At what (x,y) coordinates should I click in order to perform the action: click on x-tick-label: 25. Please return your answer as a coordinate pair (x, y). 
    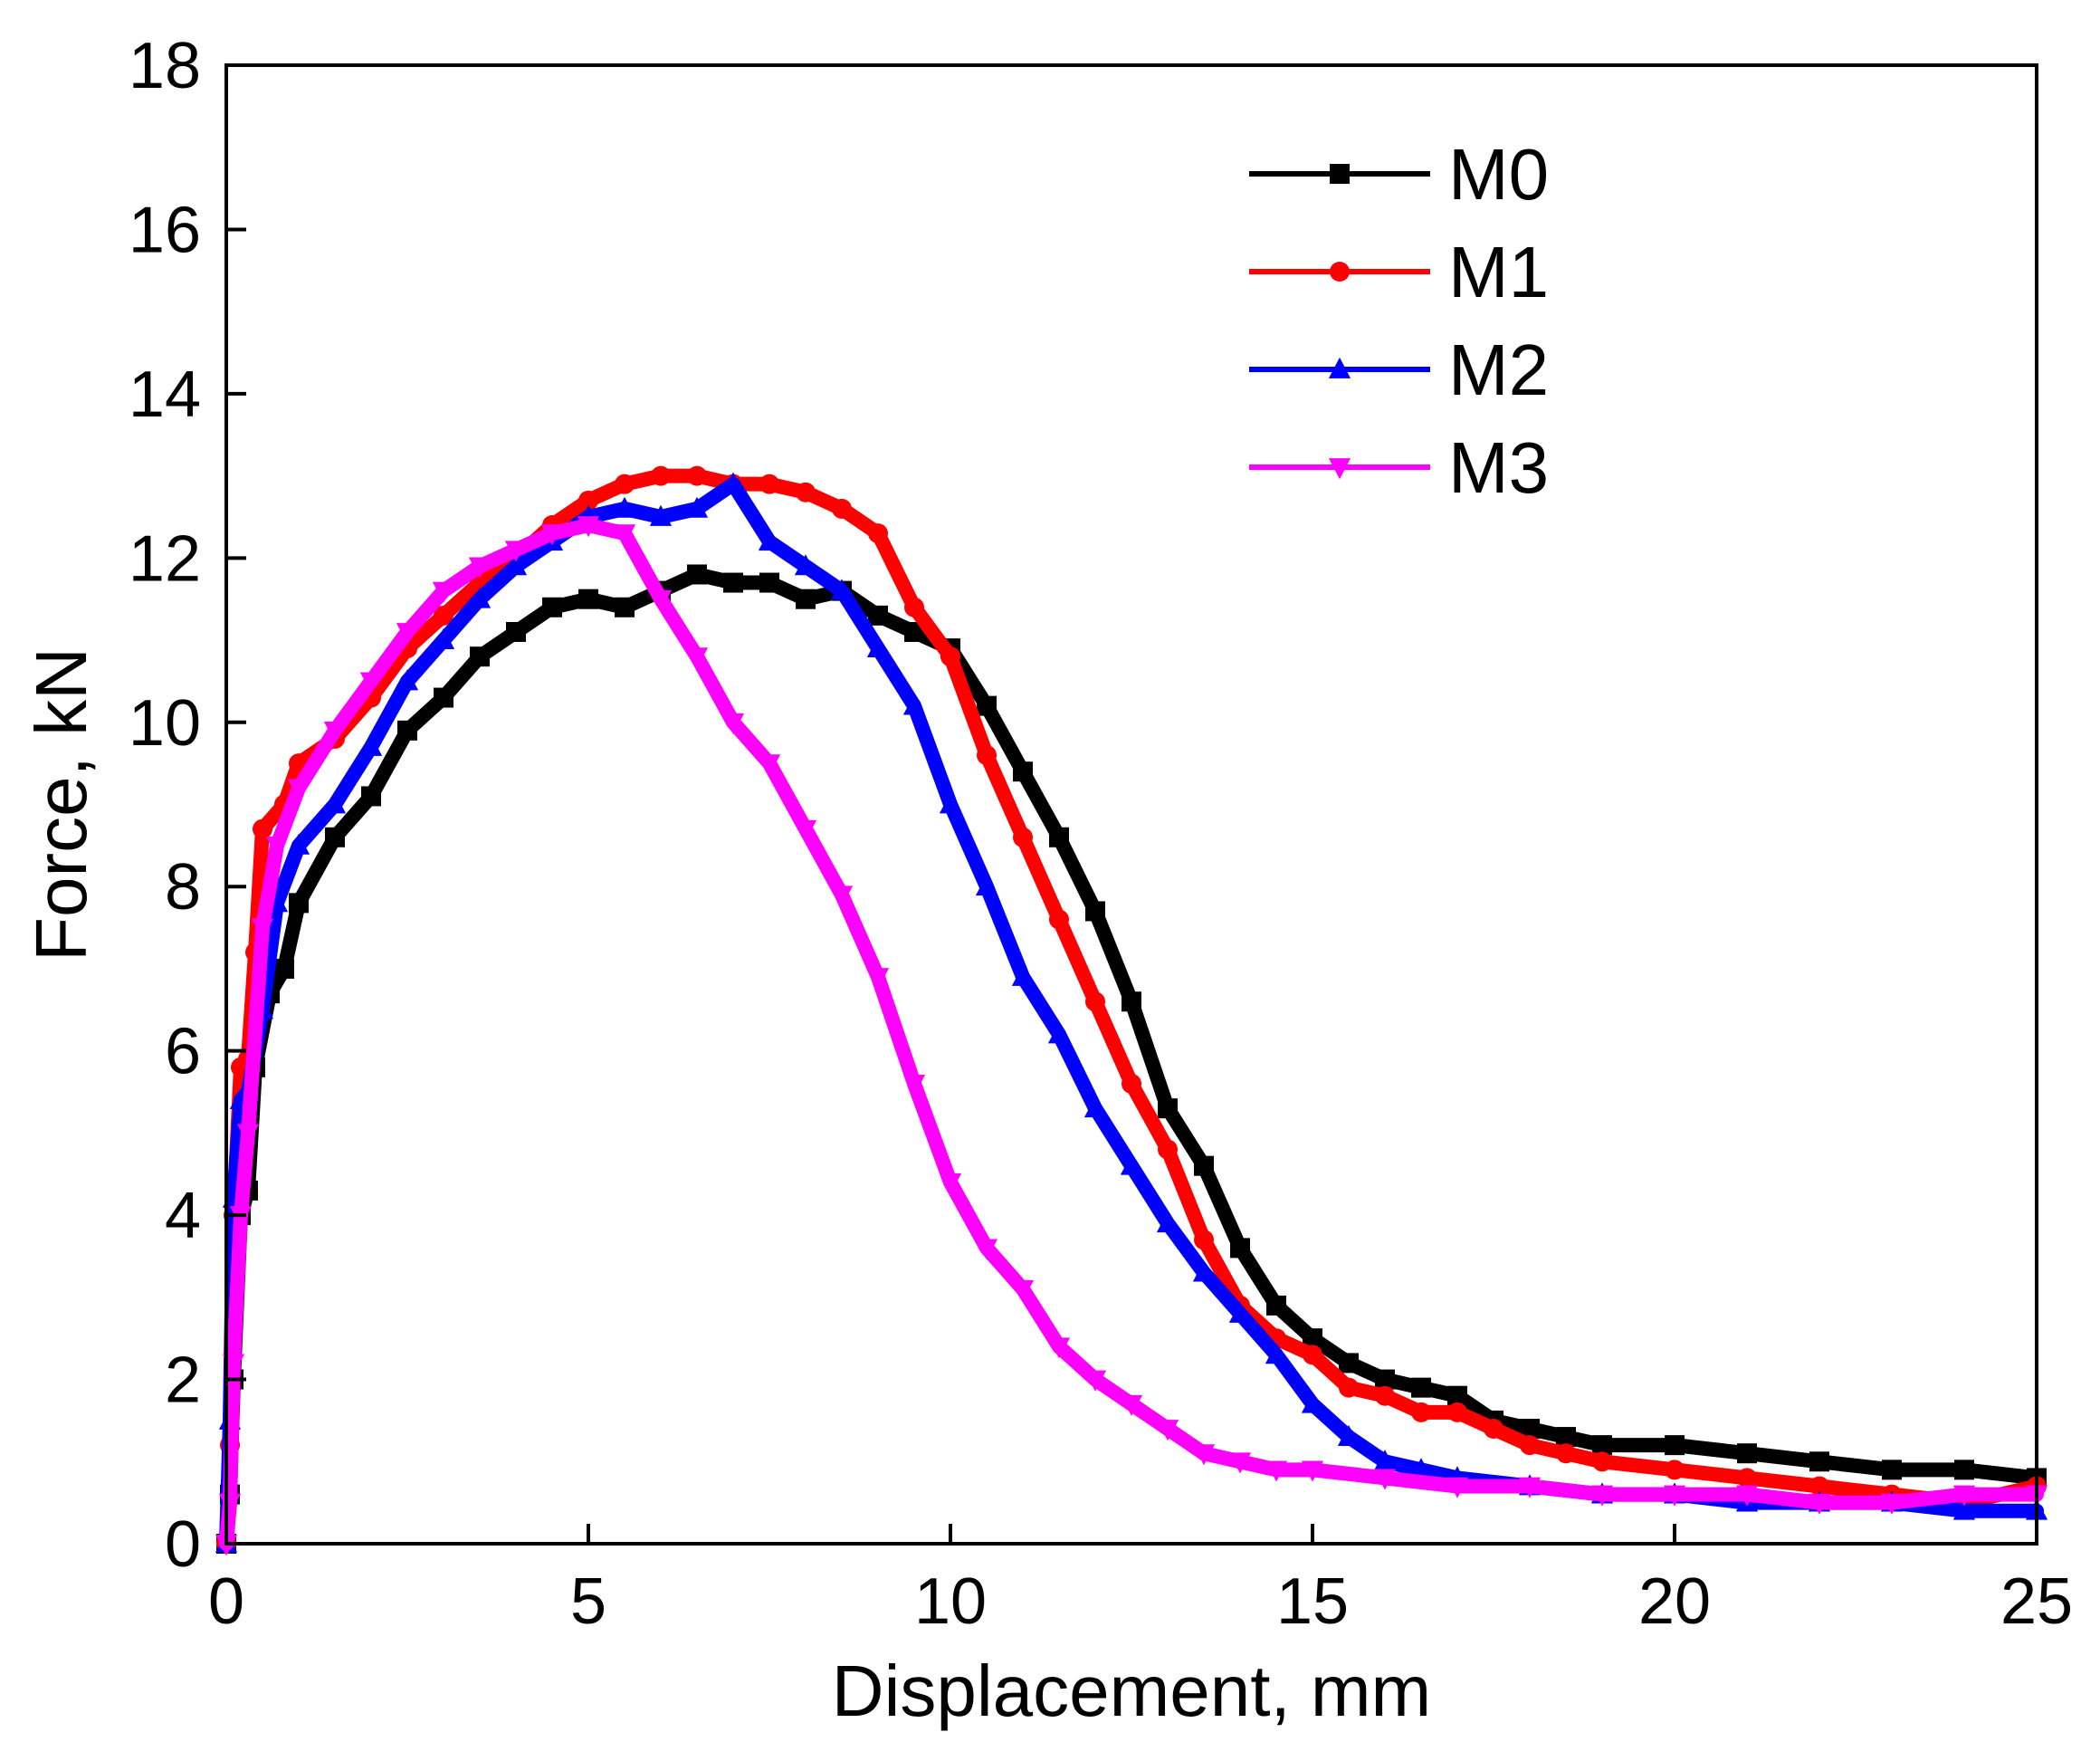
    Looking at the image, I should click on (2036, 1601).